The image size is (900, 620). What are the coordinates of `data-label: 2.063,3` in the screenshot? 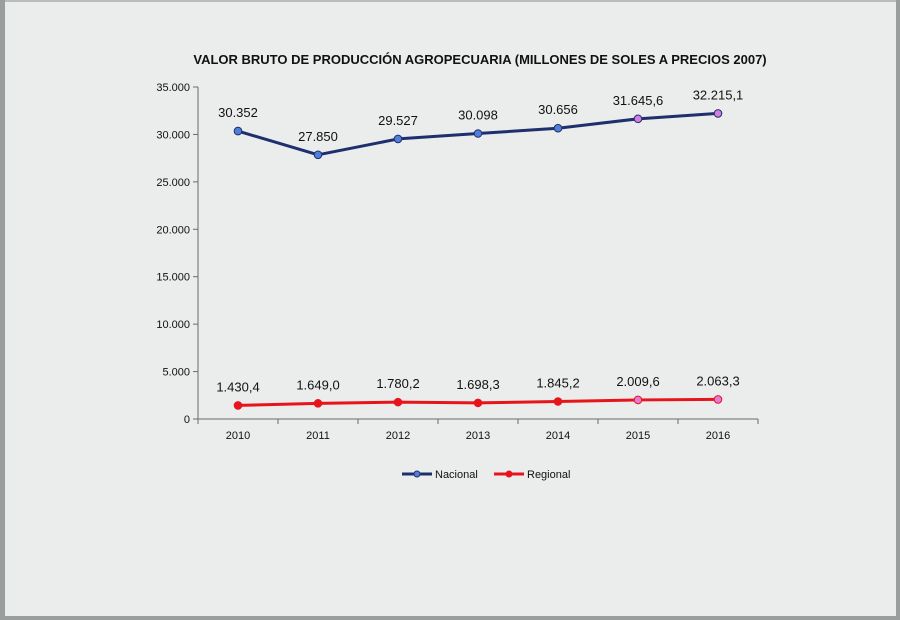 It's located at (717, 380).